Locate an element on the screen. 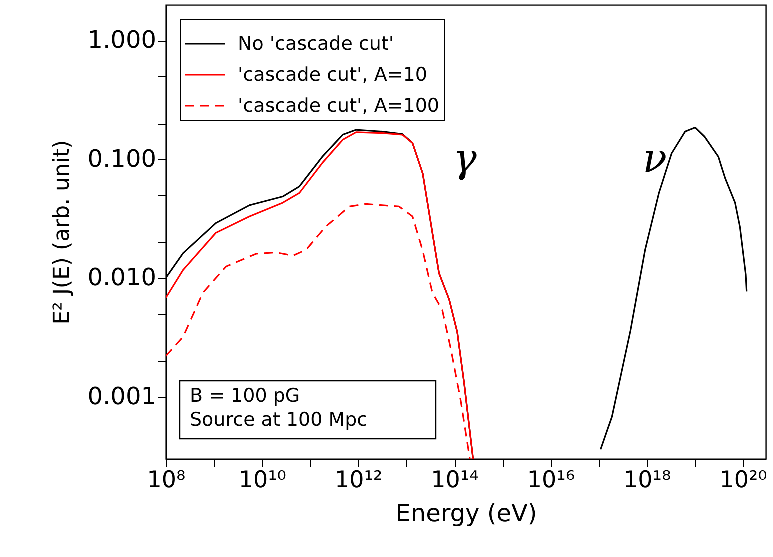 Image resolution: width=773 pixels, height=557 pixels. annotation: ν is located at coordinates (655, 159).